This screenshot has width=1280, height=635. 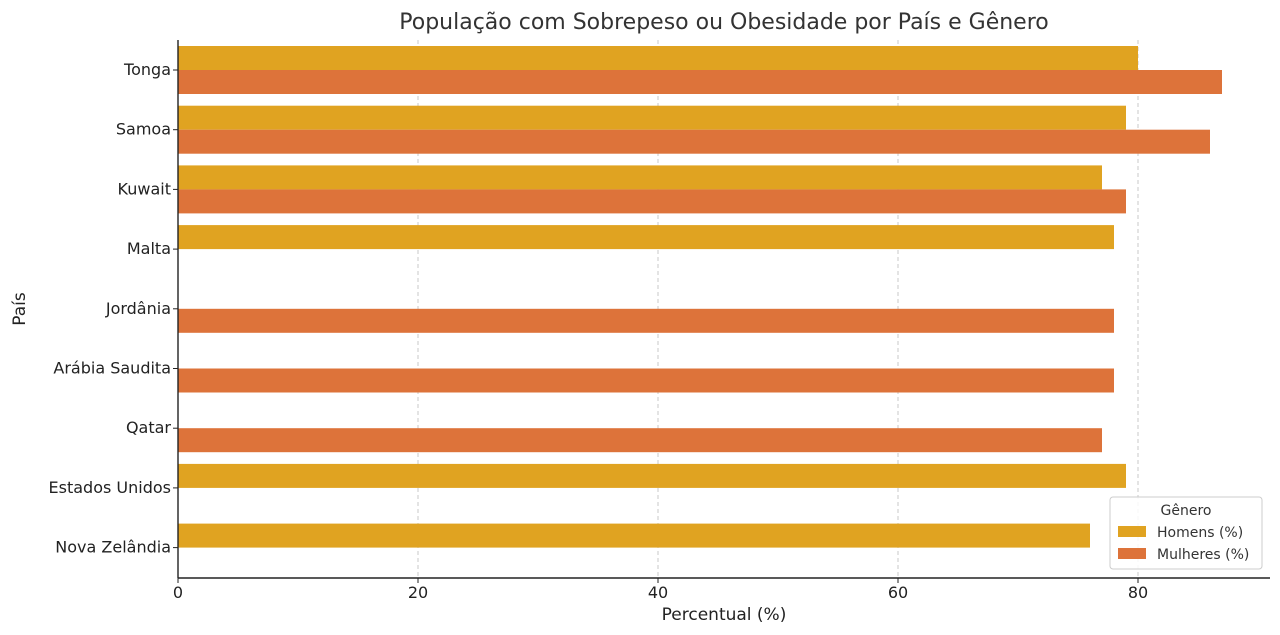 What do you see at coordinates (1138, 592) in the screenshot?
I see `x-tick-label-80: 80` at bounding box center [1138, 592].